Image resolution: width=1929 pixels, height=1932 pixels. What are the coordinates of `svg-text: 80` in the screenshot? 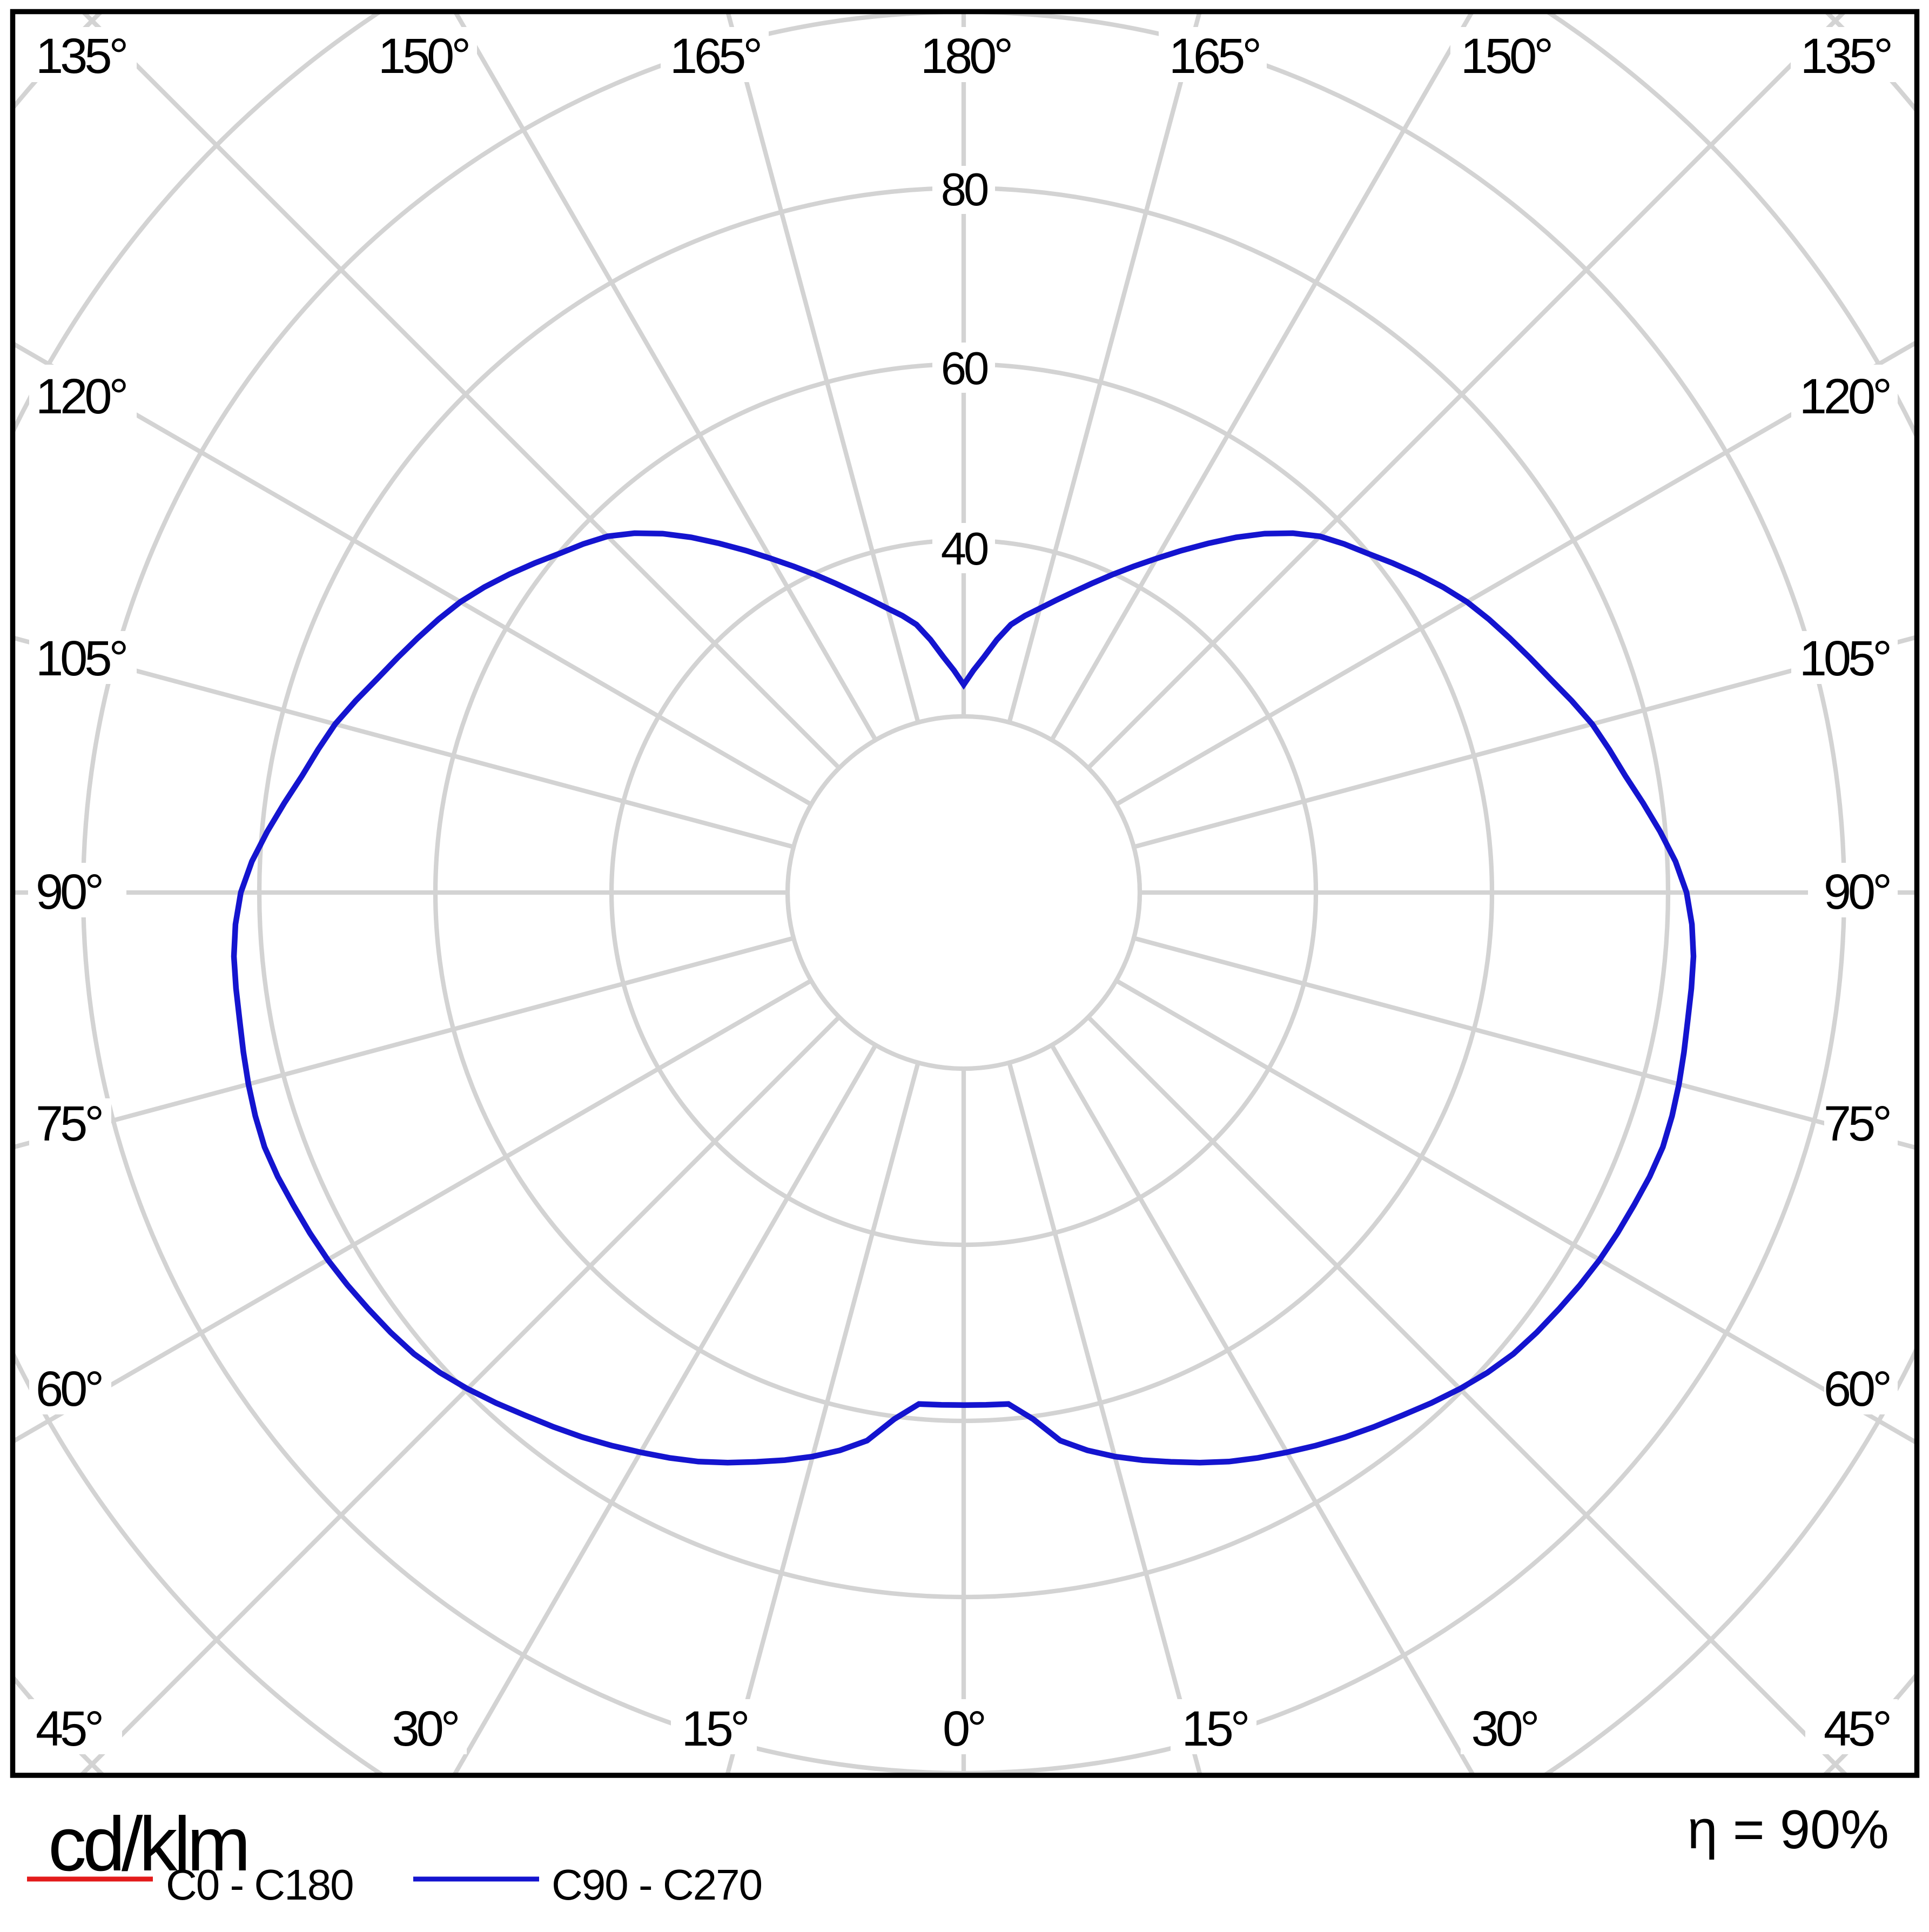 It's located at (964, 190).